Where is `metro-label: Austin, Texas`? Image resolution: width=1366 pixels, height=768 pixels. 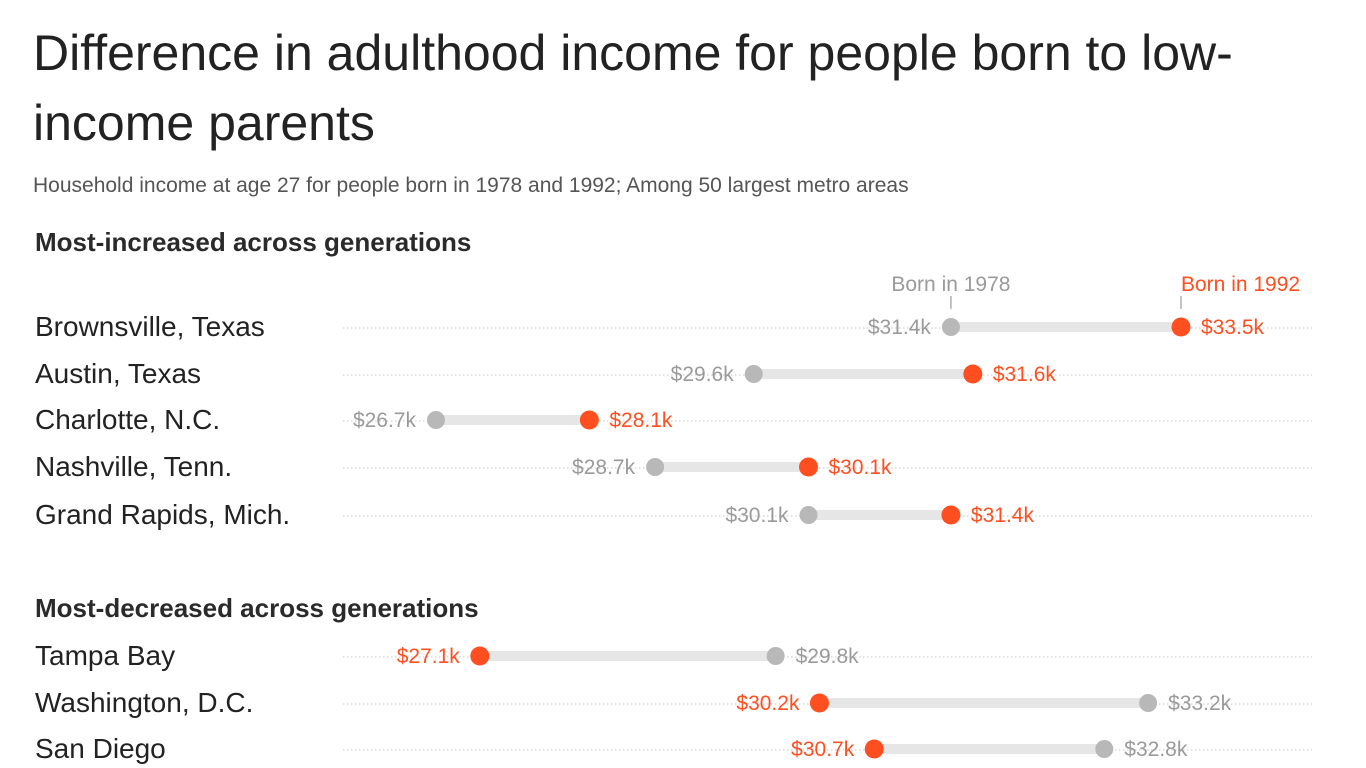 metro-label: Austin, Texas is located at coordinates (118, 373).